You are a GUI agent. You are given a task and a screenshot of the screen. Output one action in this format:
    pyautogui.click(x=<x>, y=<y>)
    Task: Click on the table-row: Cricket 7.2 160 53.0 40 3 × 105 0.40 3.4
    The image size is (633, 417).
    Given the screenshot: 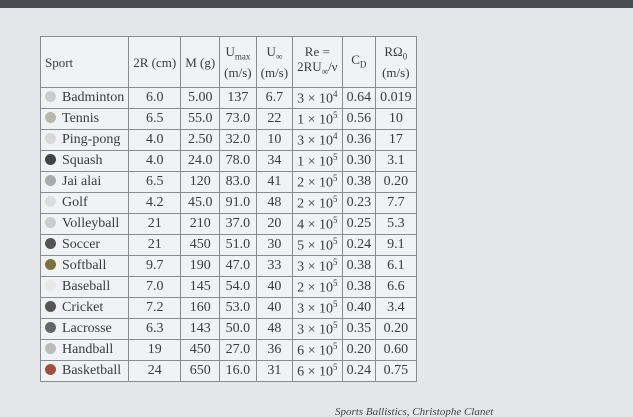 What is the action you would take?
    pyautogui.click(x=228, y=308)
    